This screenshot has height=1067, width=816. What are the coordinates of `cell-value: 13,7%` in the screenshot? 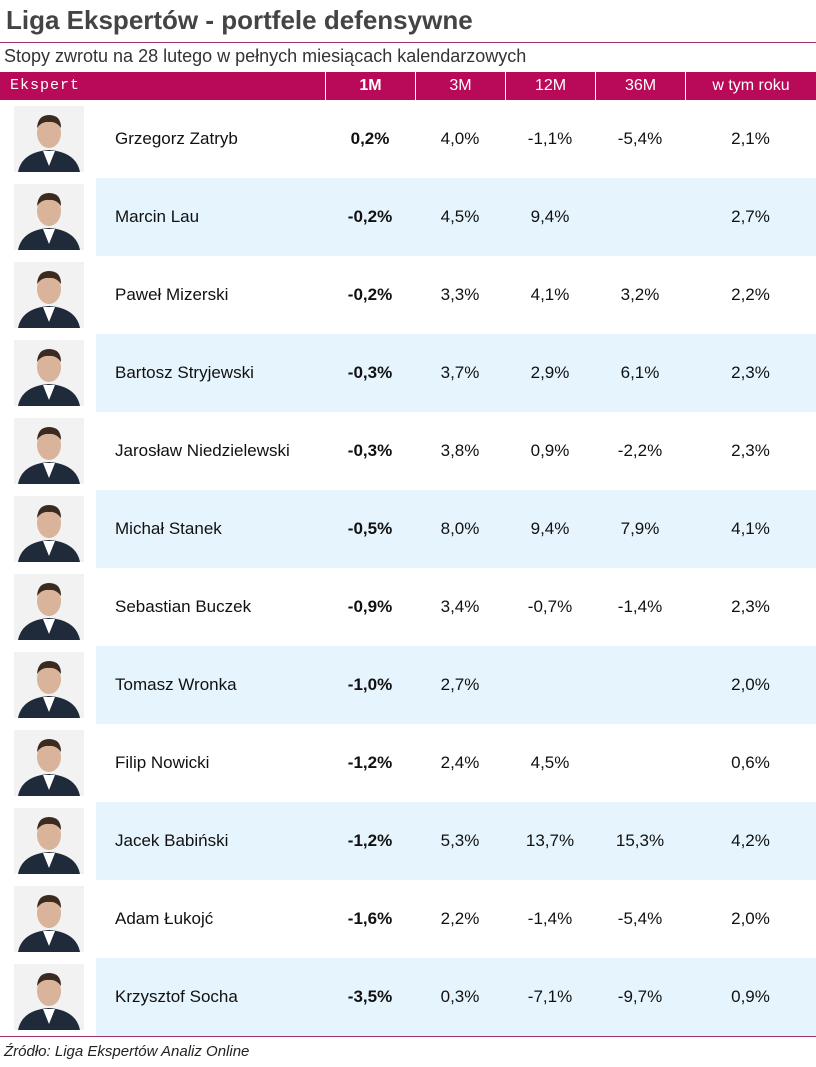 It's located at (550, 840).